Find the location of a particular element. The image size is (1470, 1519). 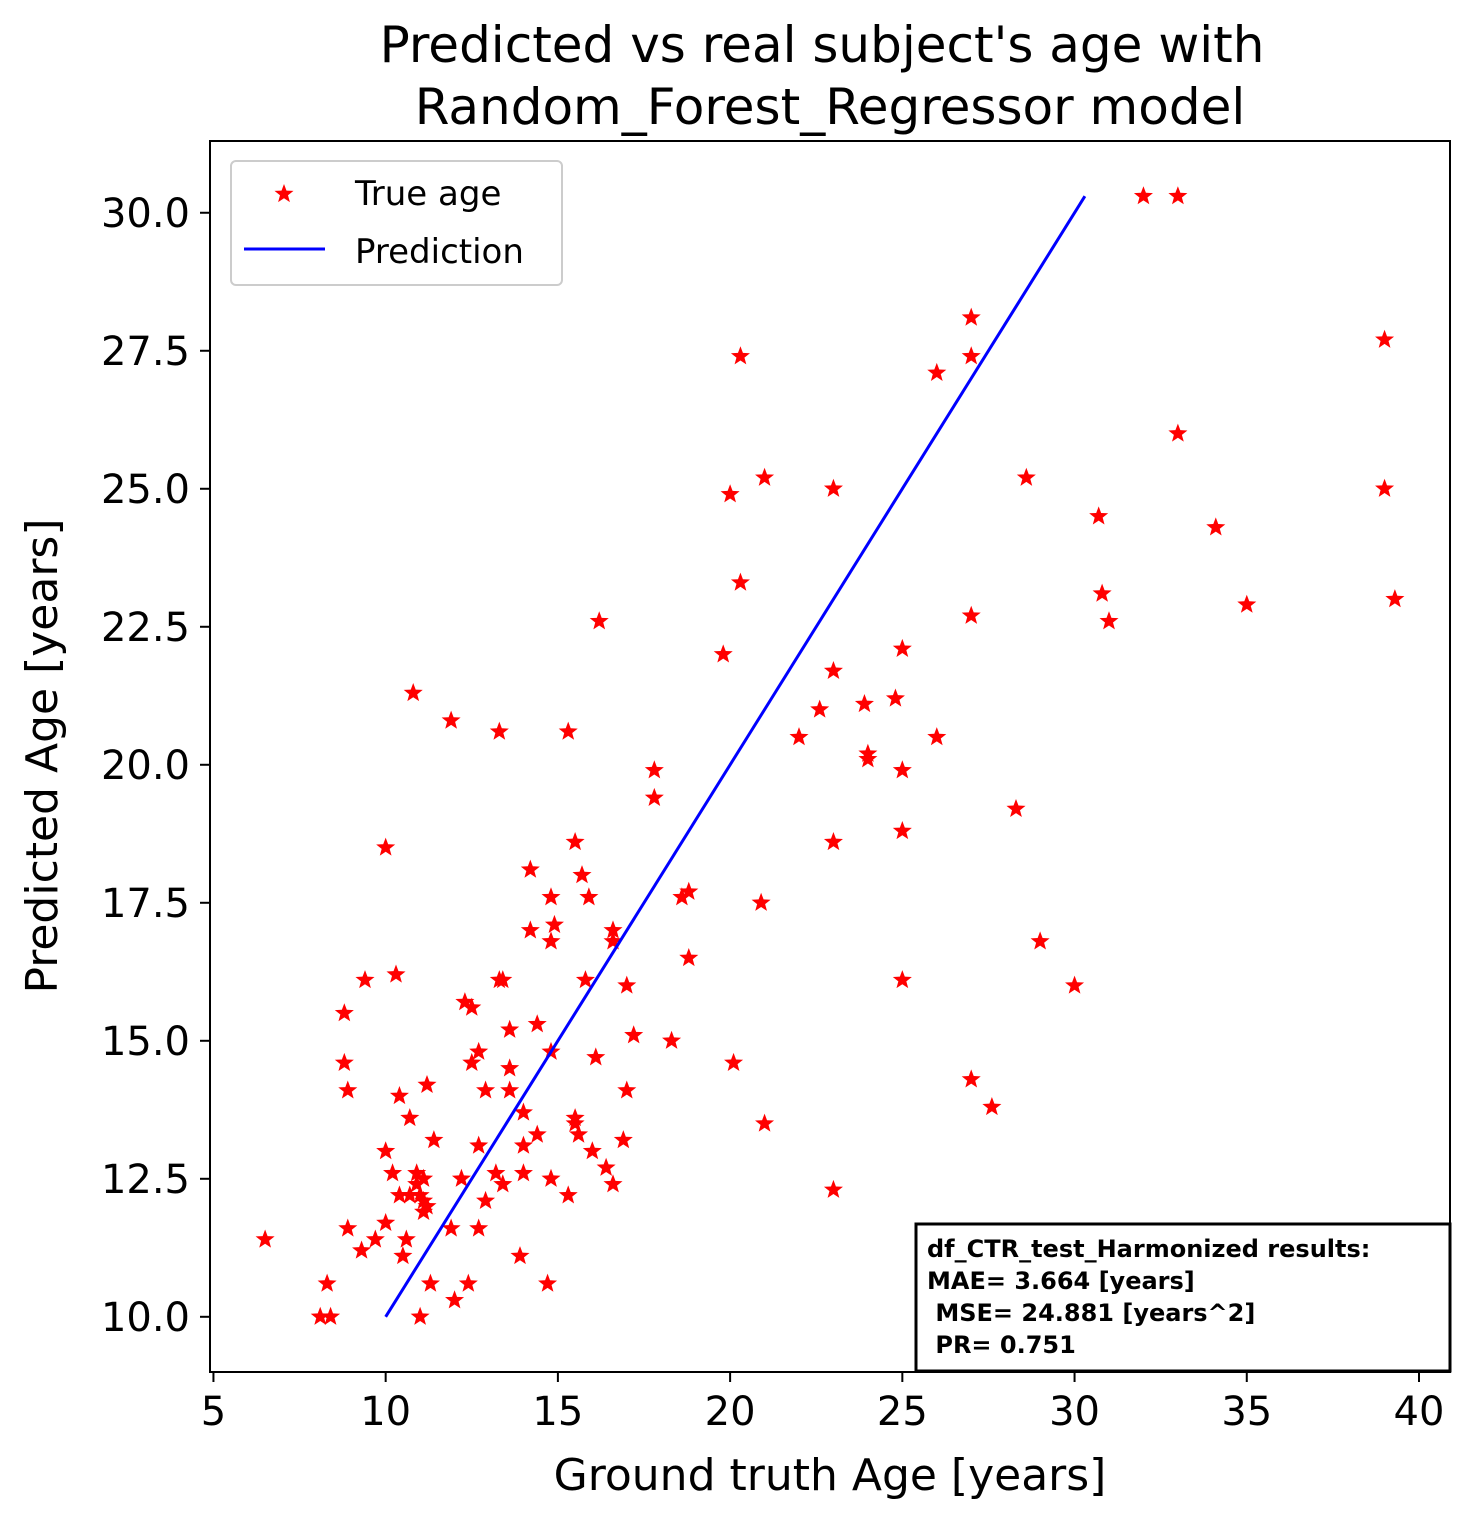

results-line-1: df_CTR_test_Harmonized results: is located at coordinates (1148, 1249).